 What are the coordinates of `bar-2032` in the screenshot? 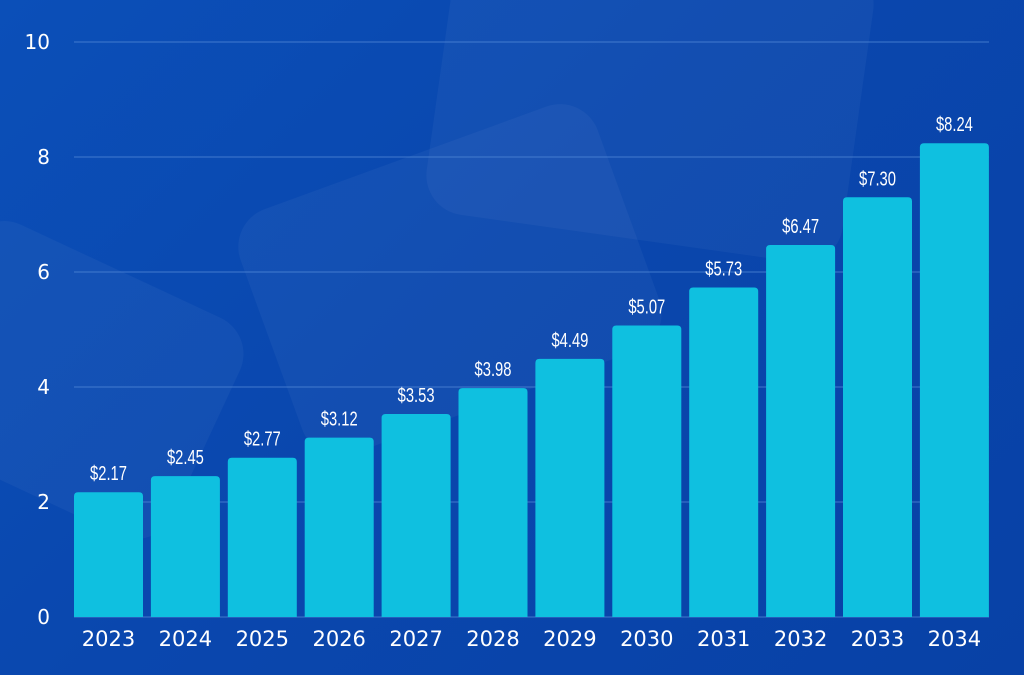 It's located at (801, 430).